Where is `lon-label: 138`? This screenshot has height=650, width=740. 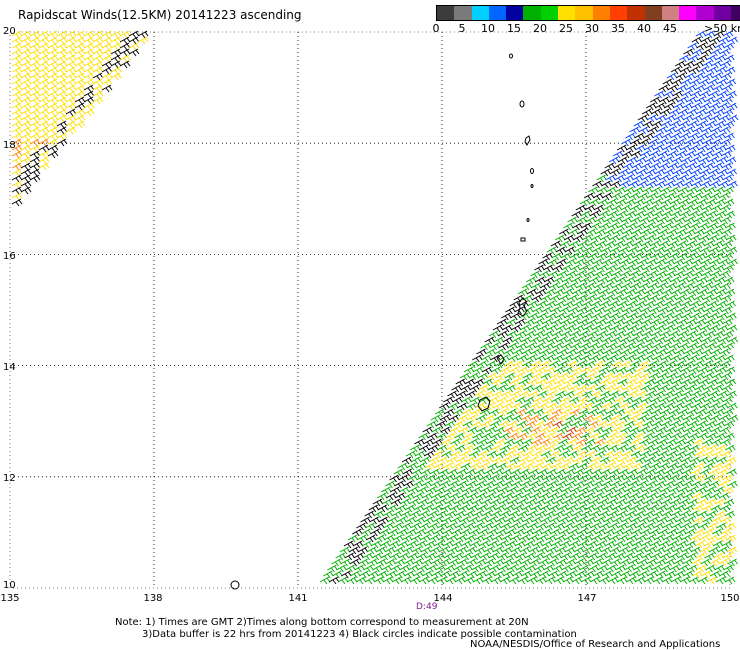
lon-label: 138 is located at coordinates (153, 598).